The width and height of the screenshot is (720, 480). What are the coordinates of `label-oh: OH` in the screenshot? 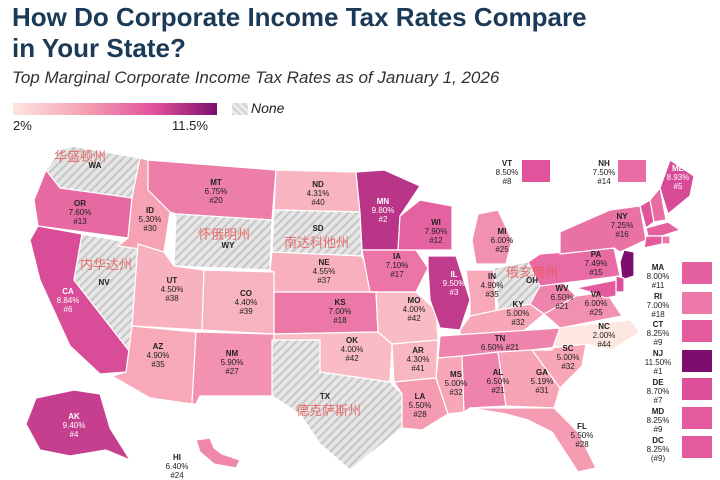 It's located at (532, 280).